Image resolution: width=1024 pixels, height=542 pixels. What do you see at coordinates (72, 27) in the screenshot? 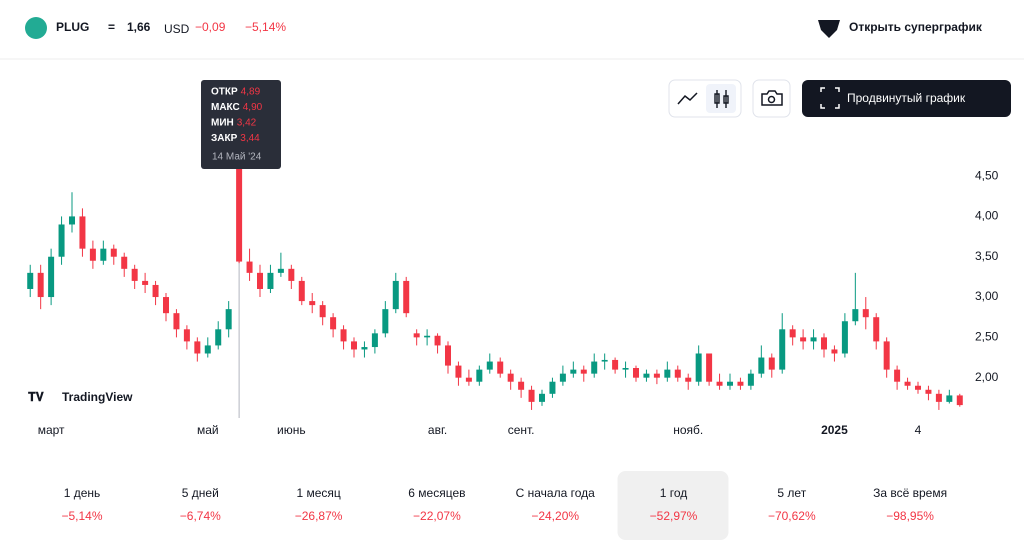
I see `ticker: PLUG` at bounding box center [72, 27].